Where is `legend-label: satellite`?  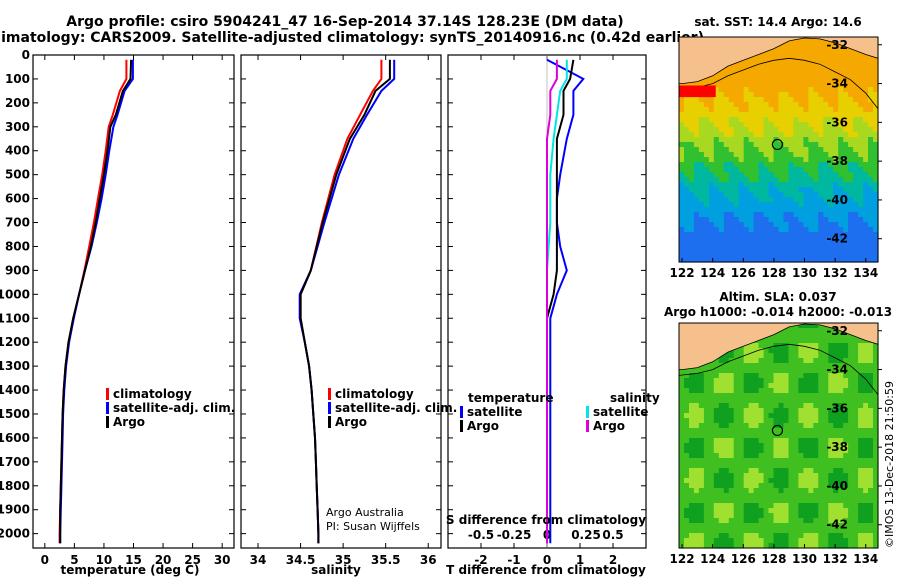 legend-label: satellite is located at coordinates (494, 412).